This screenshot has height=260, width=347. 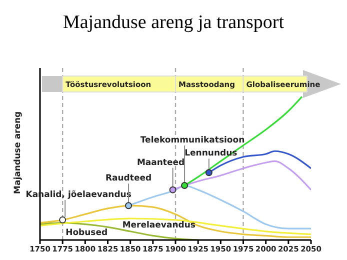 What do you see at coordinates (87, 233) in the screenshot?
I see `series-label: Hobused` at bounding box center [87, 233].